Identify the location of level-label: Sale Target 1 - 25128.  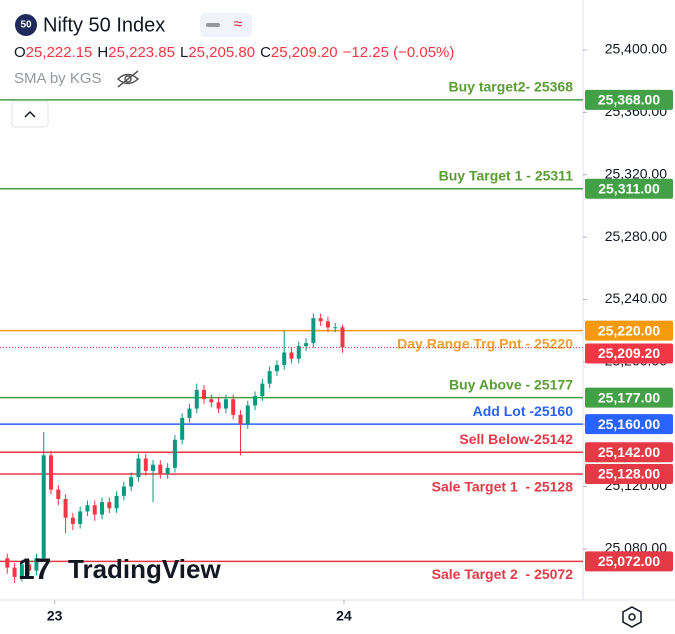
(503, 487).